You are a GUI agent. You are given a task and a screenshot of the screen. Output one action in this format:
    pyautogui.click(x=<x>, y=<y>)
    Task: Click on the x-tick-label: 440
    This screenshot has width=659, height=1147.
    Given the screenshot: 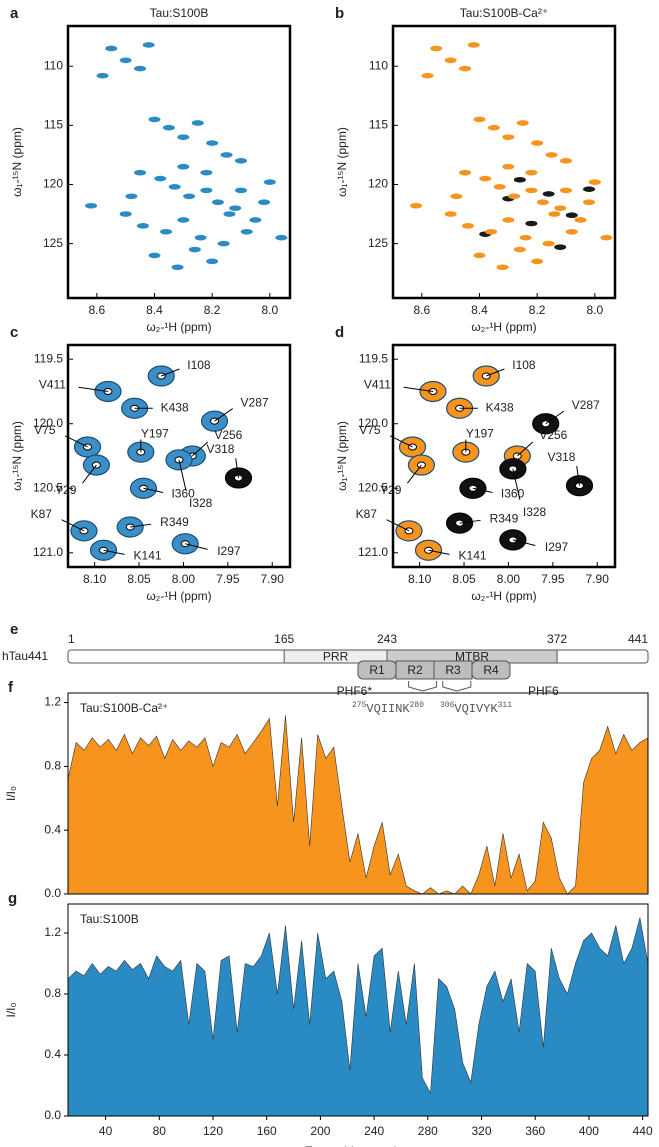 What is the action you would take?
    pyautogui.click(x=643, y=1131)
    